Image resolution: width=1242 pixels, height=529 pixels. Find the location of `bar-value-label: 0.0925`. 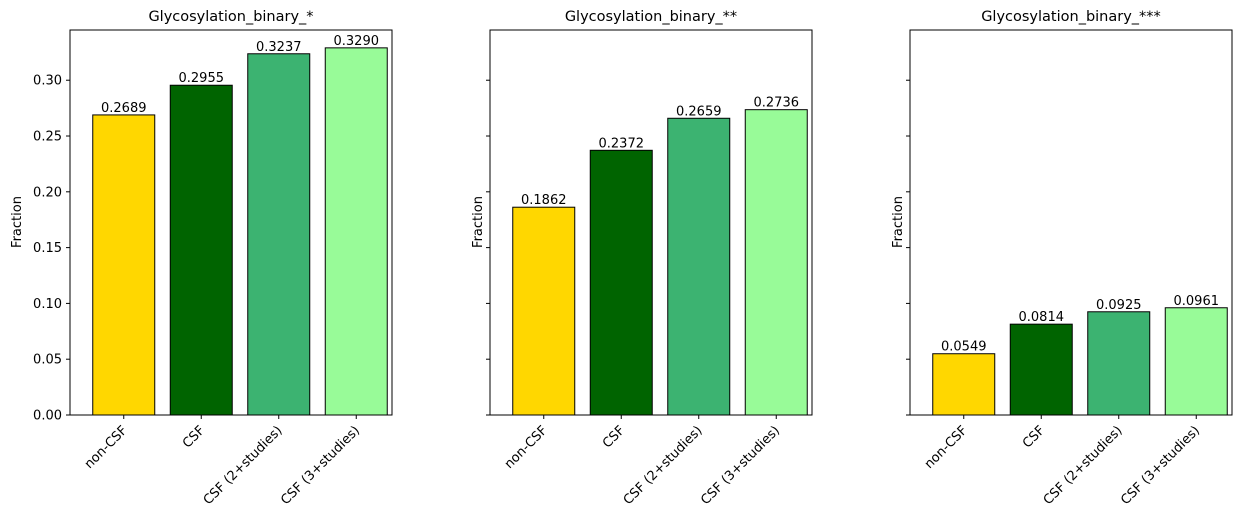

bar-value-label: 0.0925 is located at coordinates (1119, 305).